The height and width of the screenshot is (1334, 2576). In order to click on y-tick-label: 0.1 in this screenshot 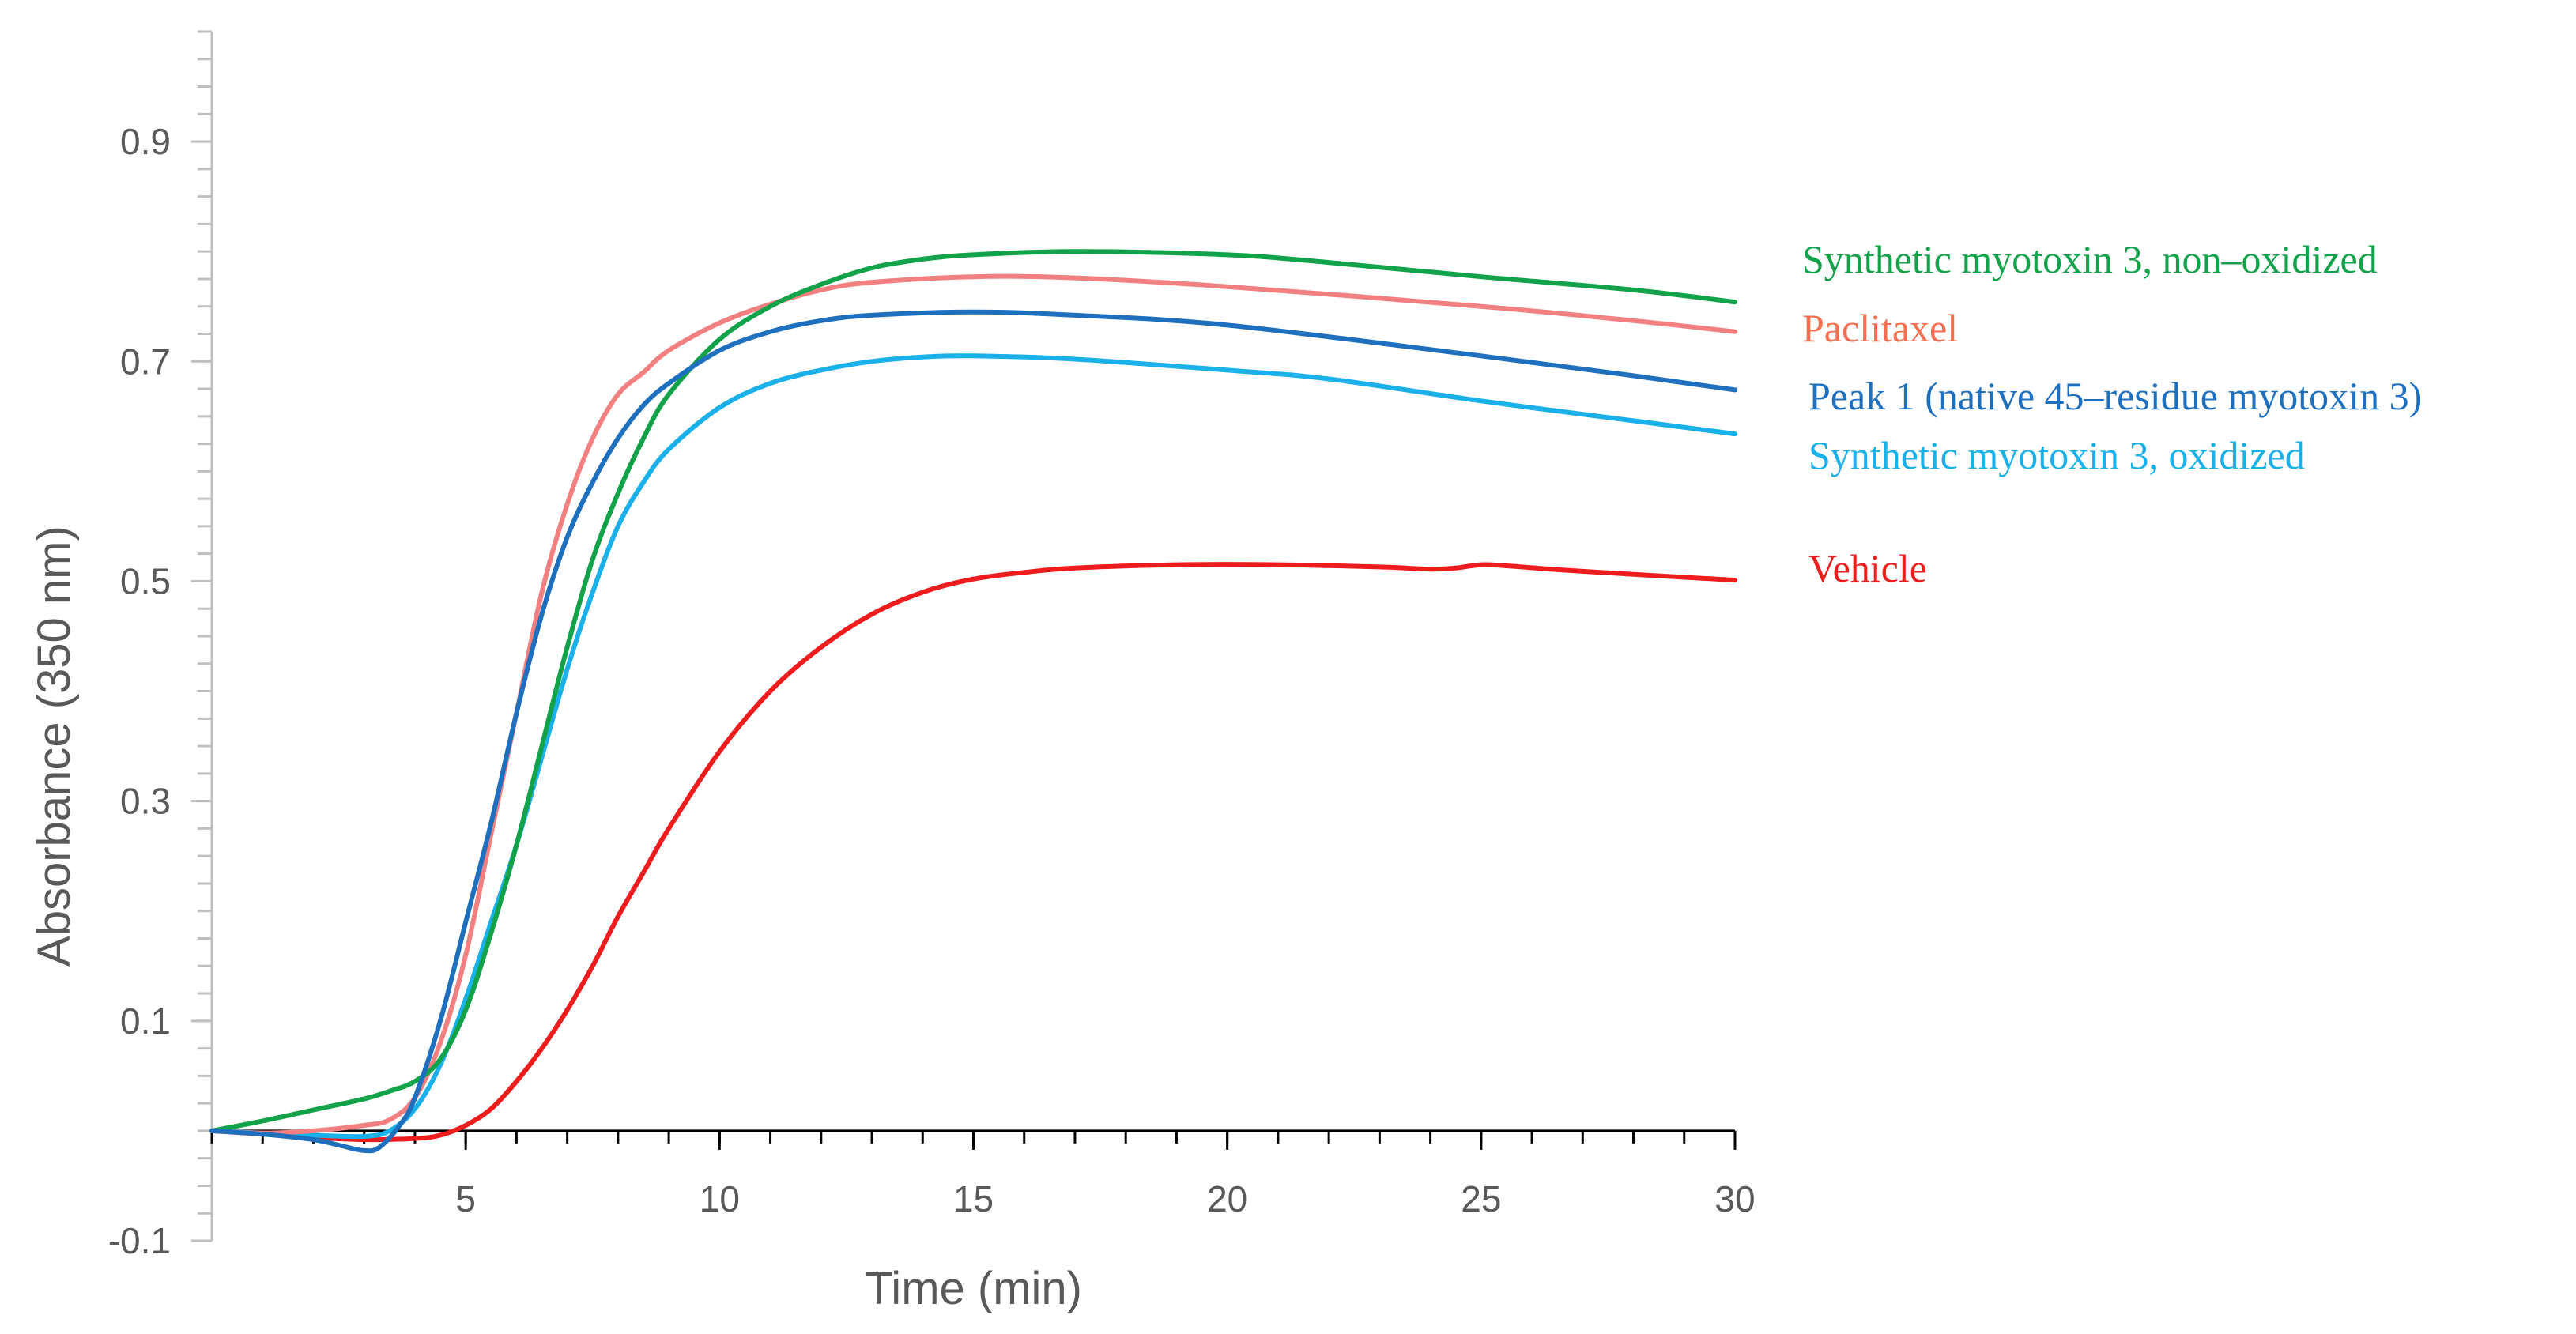, I will do `click(145, 1021)`.